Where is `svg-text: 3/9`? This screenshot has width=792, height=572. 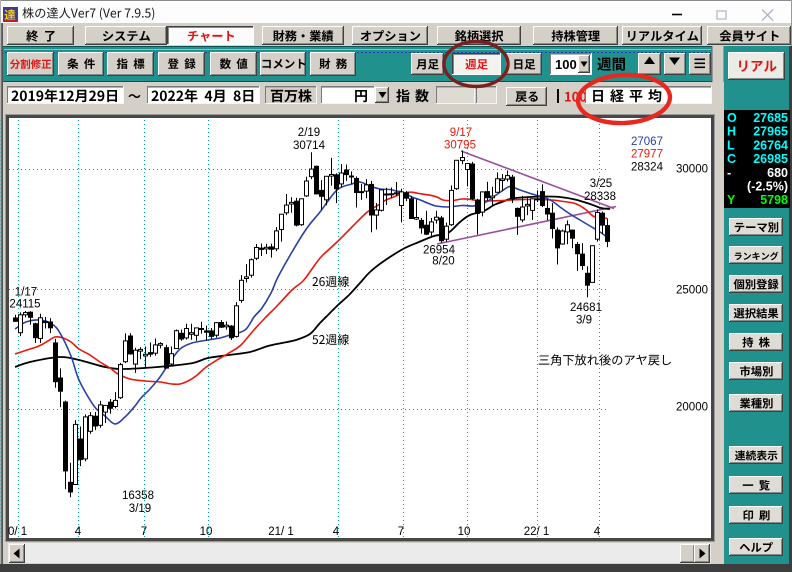
svg-text: 3/9 is located at coordinates (584, 321).